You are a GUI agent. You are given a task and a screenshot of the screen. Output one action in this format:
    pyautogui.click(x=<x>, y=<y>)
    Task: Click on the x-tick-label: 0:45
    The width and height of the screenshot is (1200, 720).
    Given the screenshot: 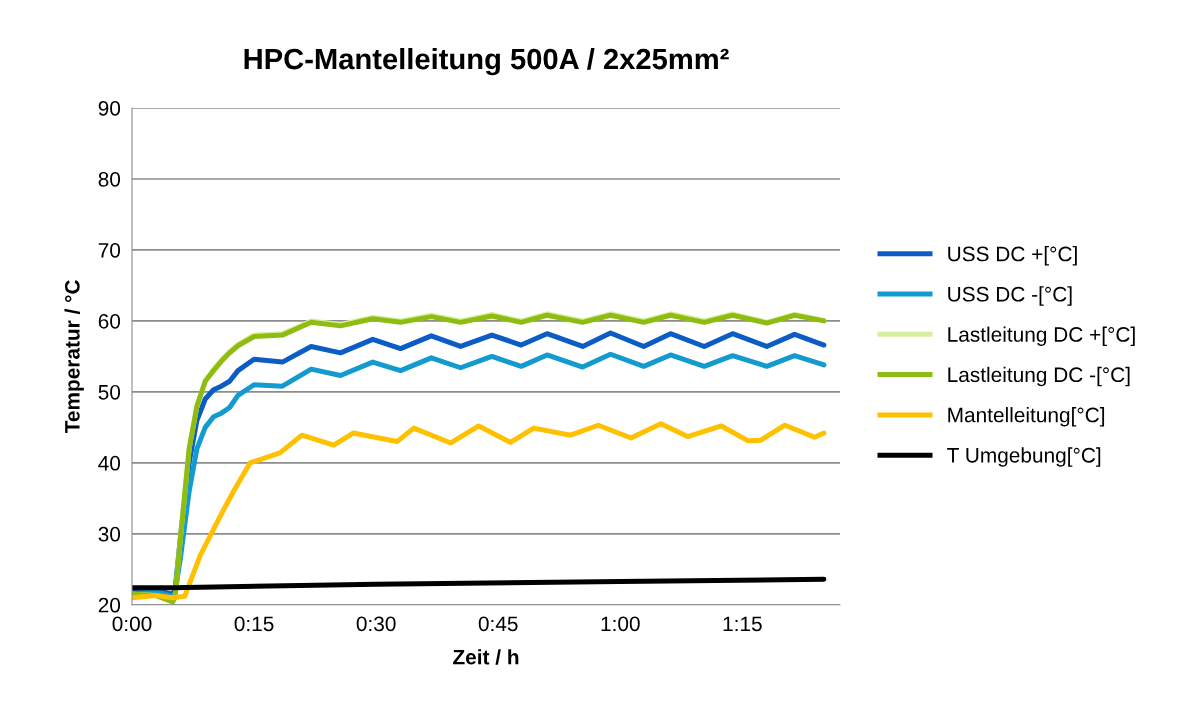 What is the action you would take?
    pyautogui.click(x=498, y=624)
    